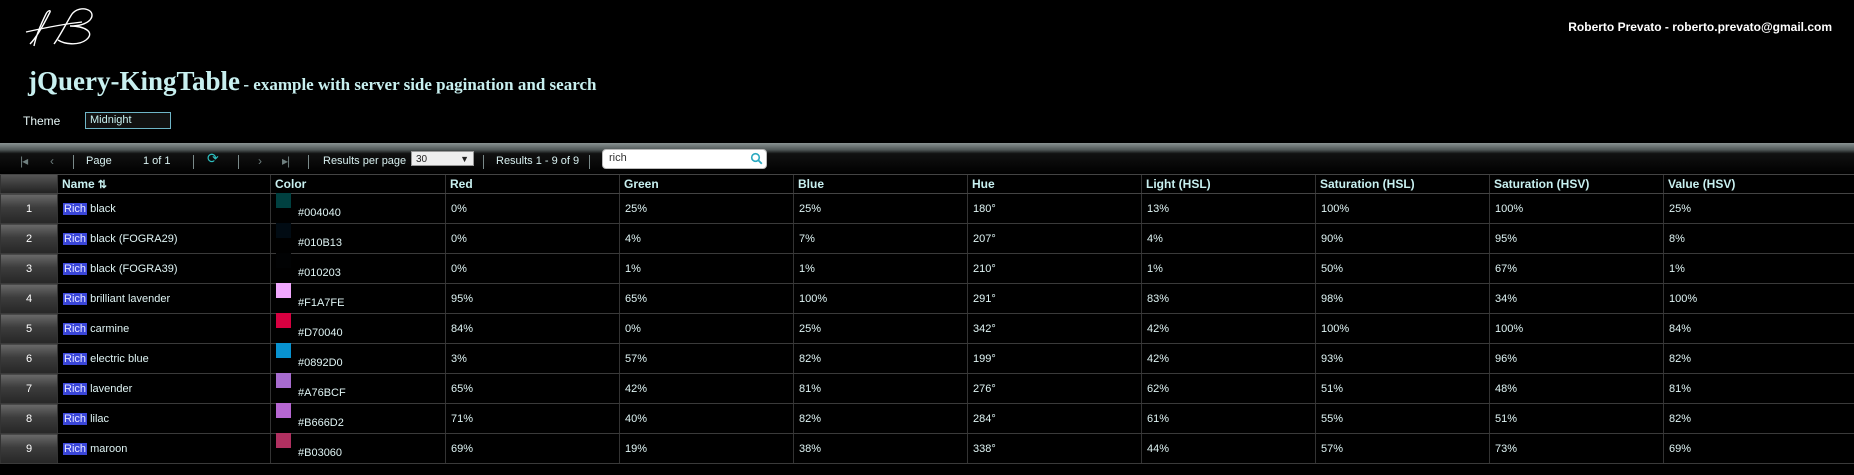 The image size is (1854, 475). Describe the element at coordinates (110, 328) in the screenshot. I see `color-name-rest: carmine` at that location.